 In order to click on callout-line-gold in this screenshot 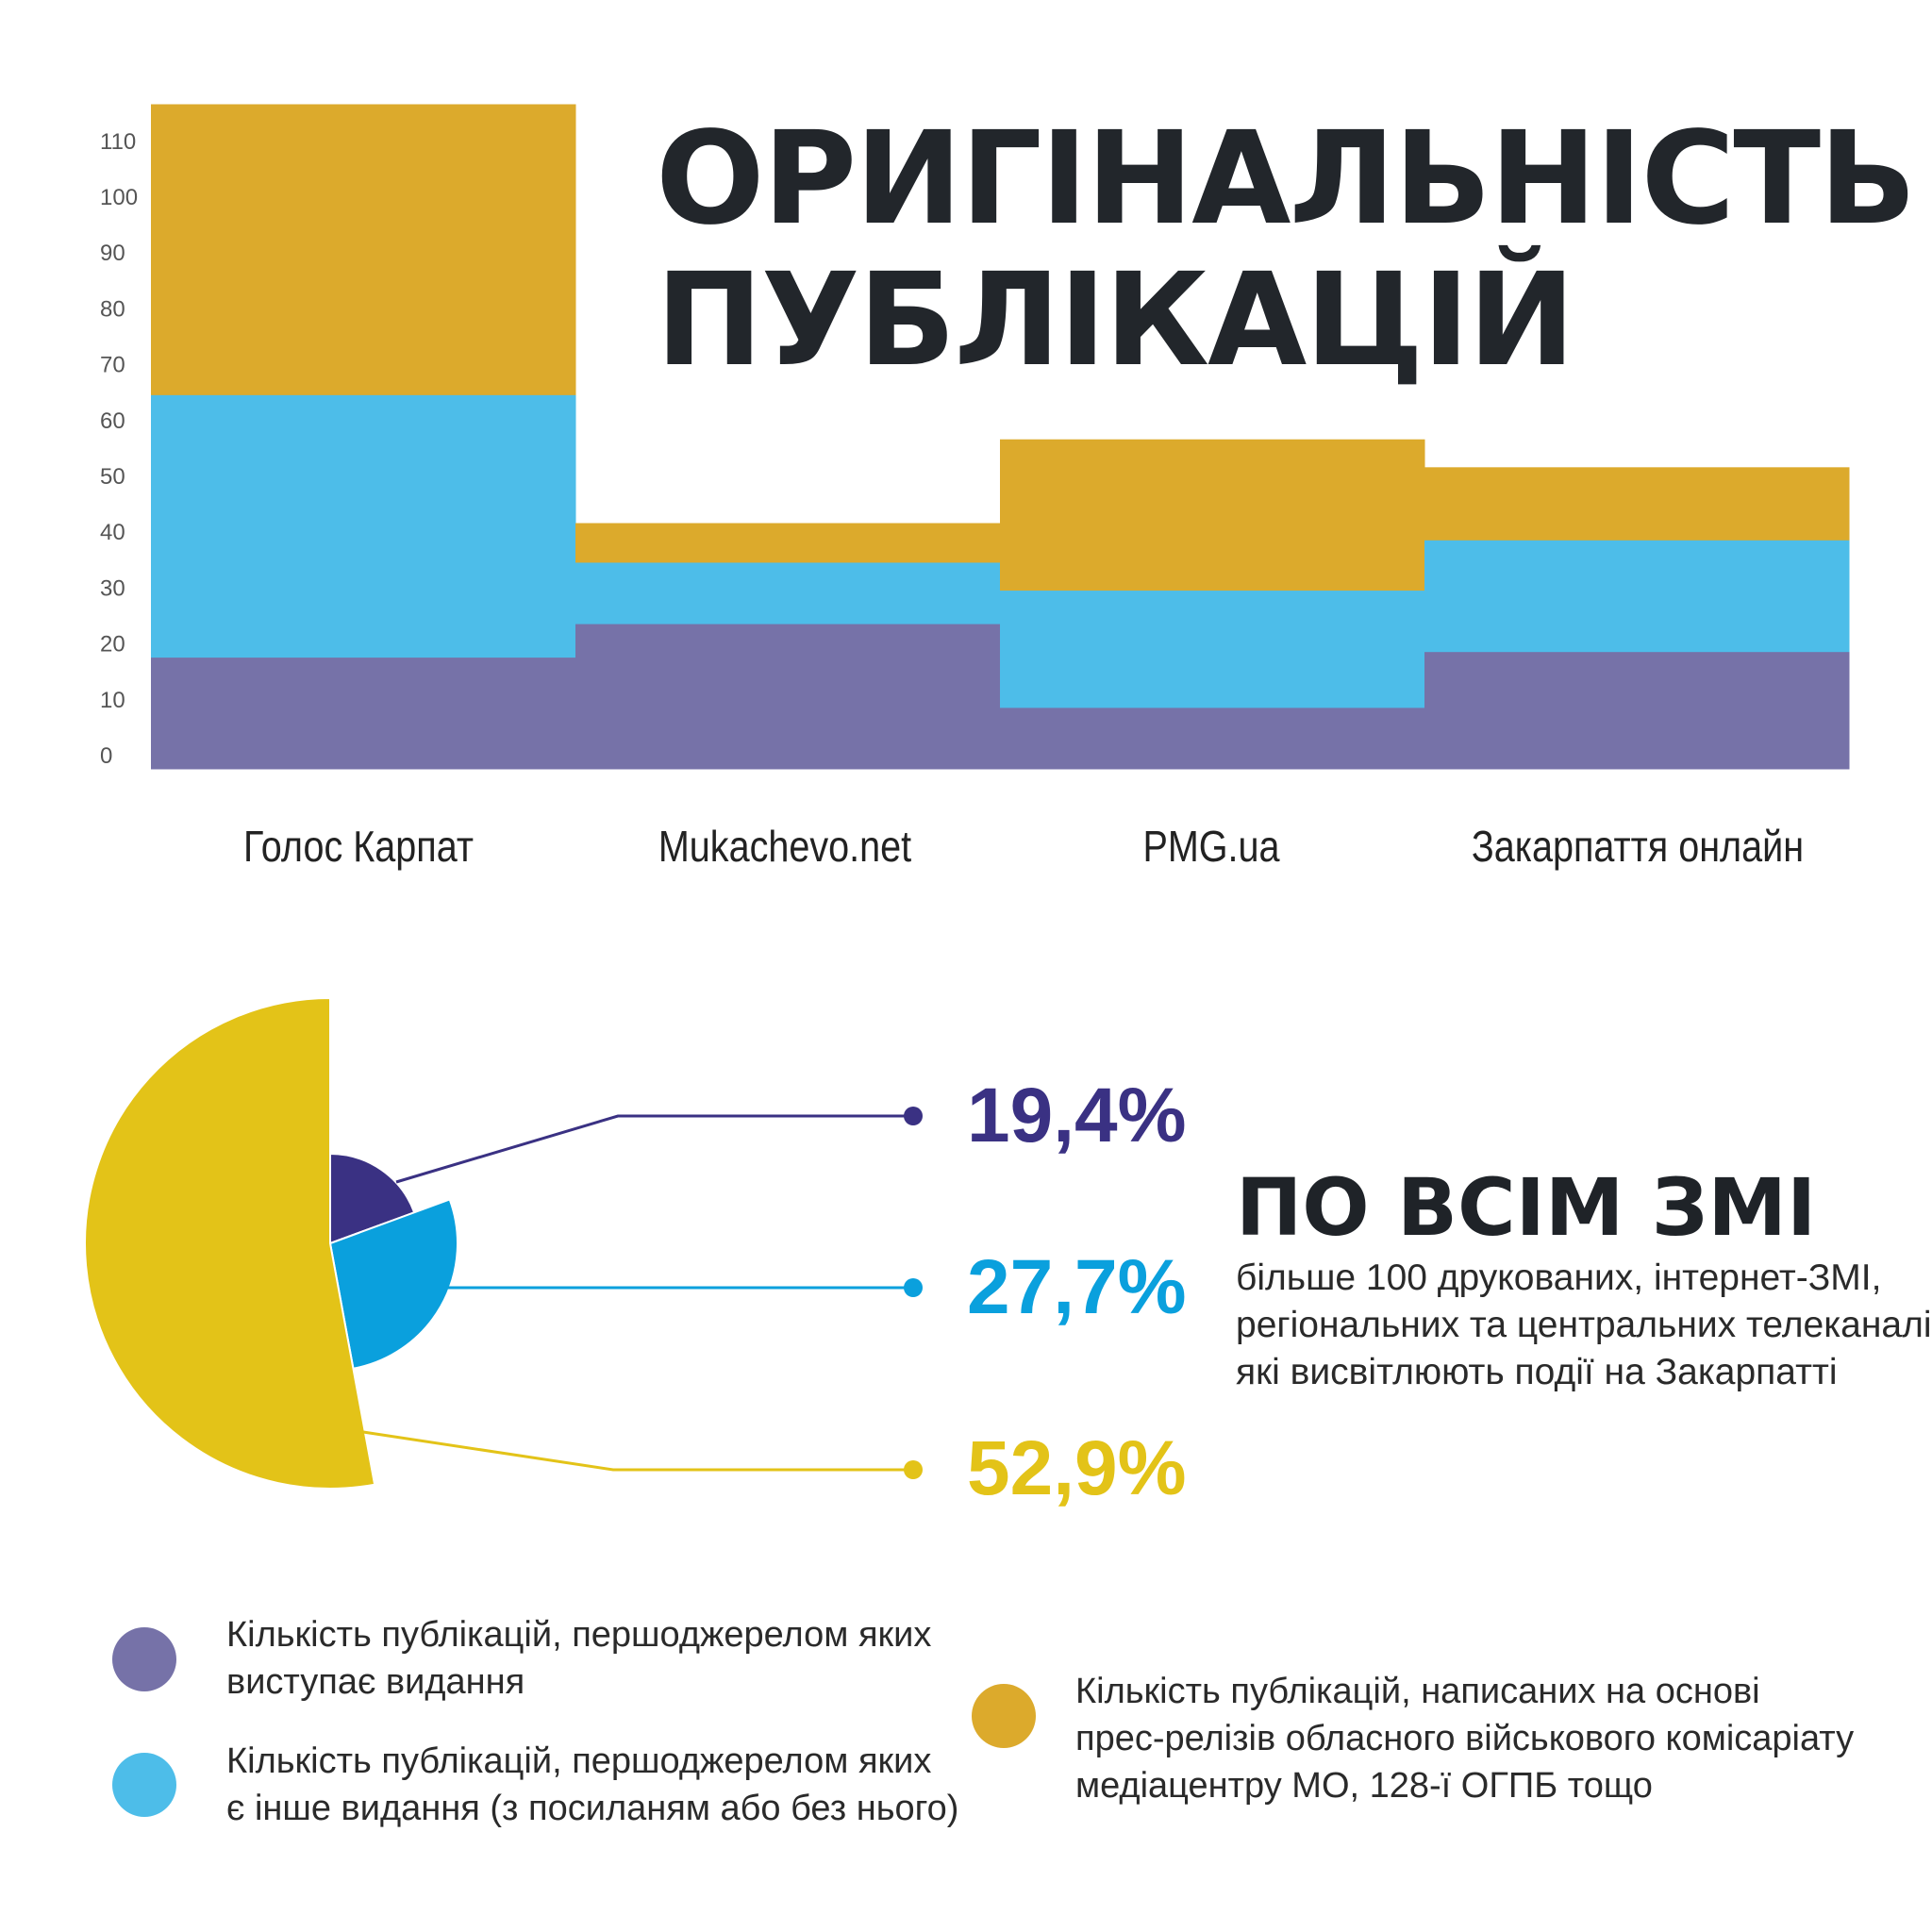, I will do `click(637, 1451)`.